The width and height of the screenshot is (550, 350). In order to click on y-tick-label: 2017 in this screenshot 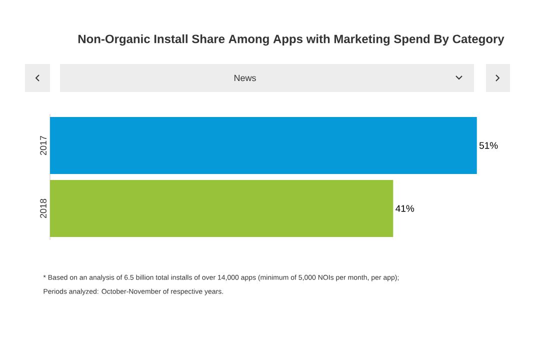, I will do `click(43, 146)`.